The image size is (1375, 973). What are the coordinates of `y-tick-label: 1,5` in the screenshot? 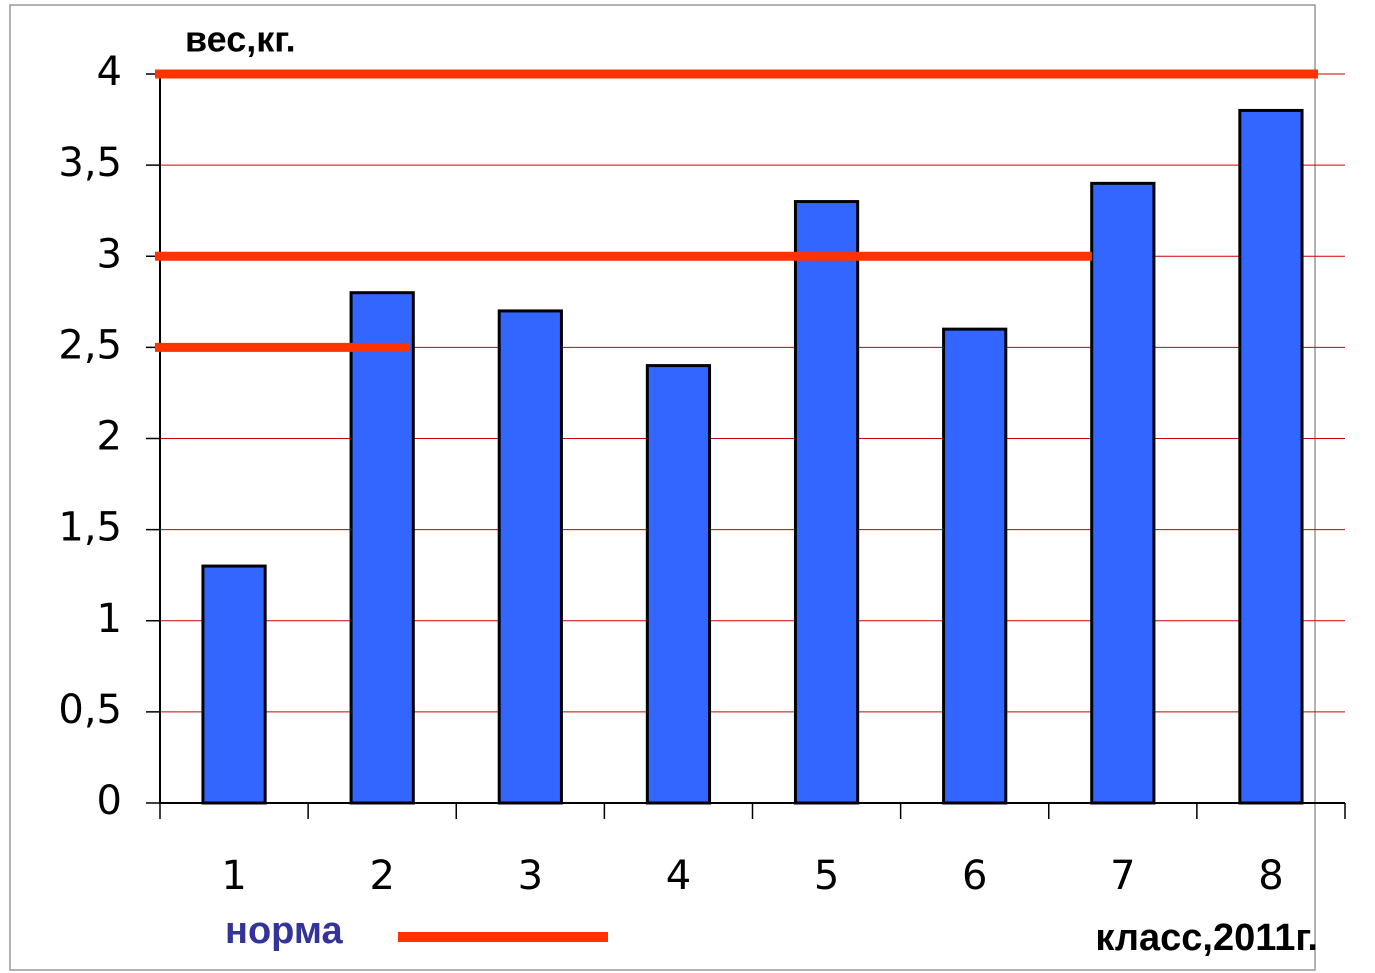 It's located at (90, 528).